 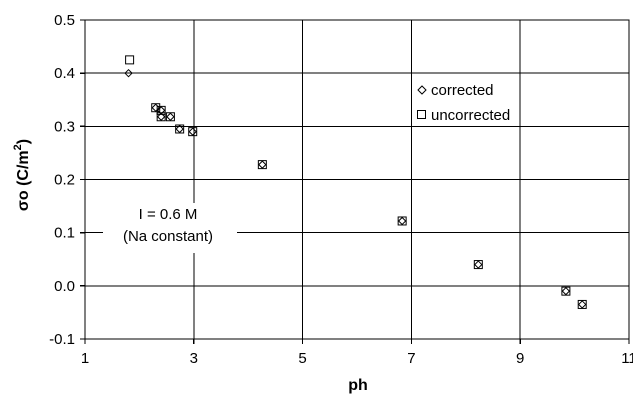 What do you see at coordinates (22, 175) in the screenshot?
I see `y-axis-title: σo (C/m2)` at bounding box center [22, 175].